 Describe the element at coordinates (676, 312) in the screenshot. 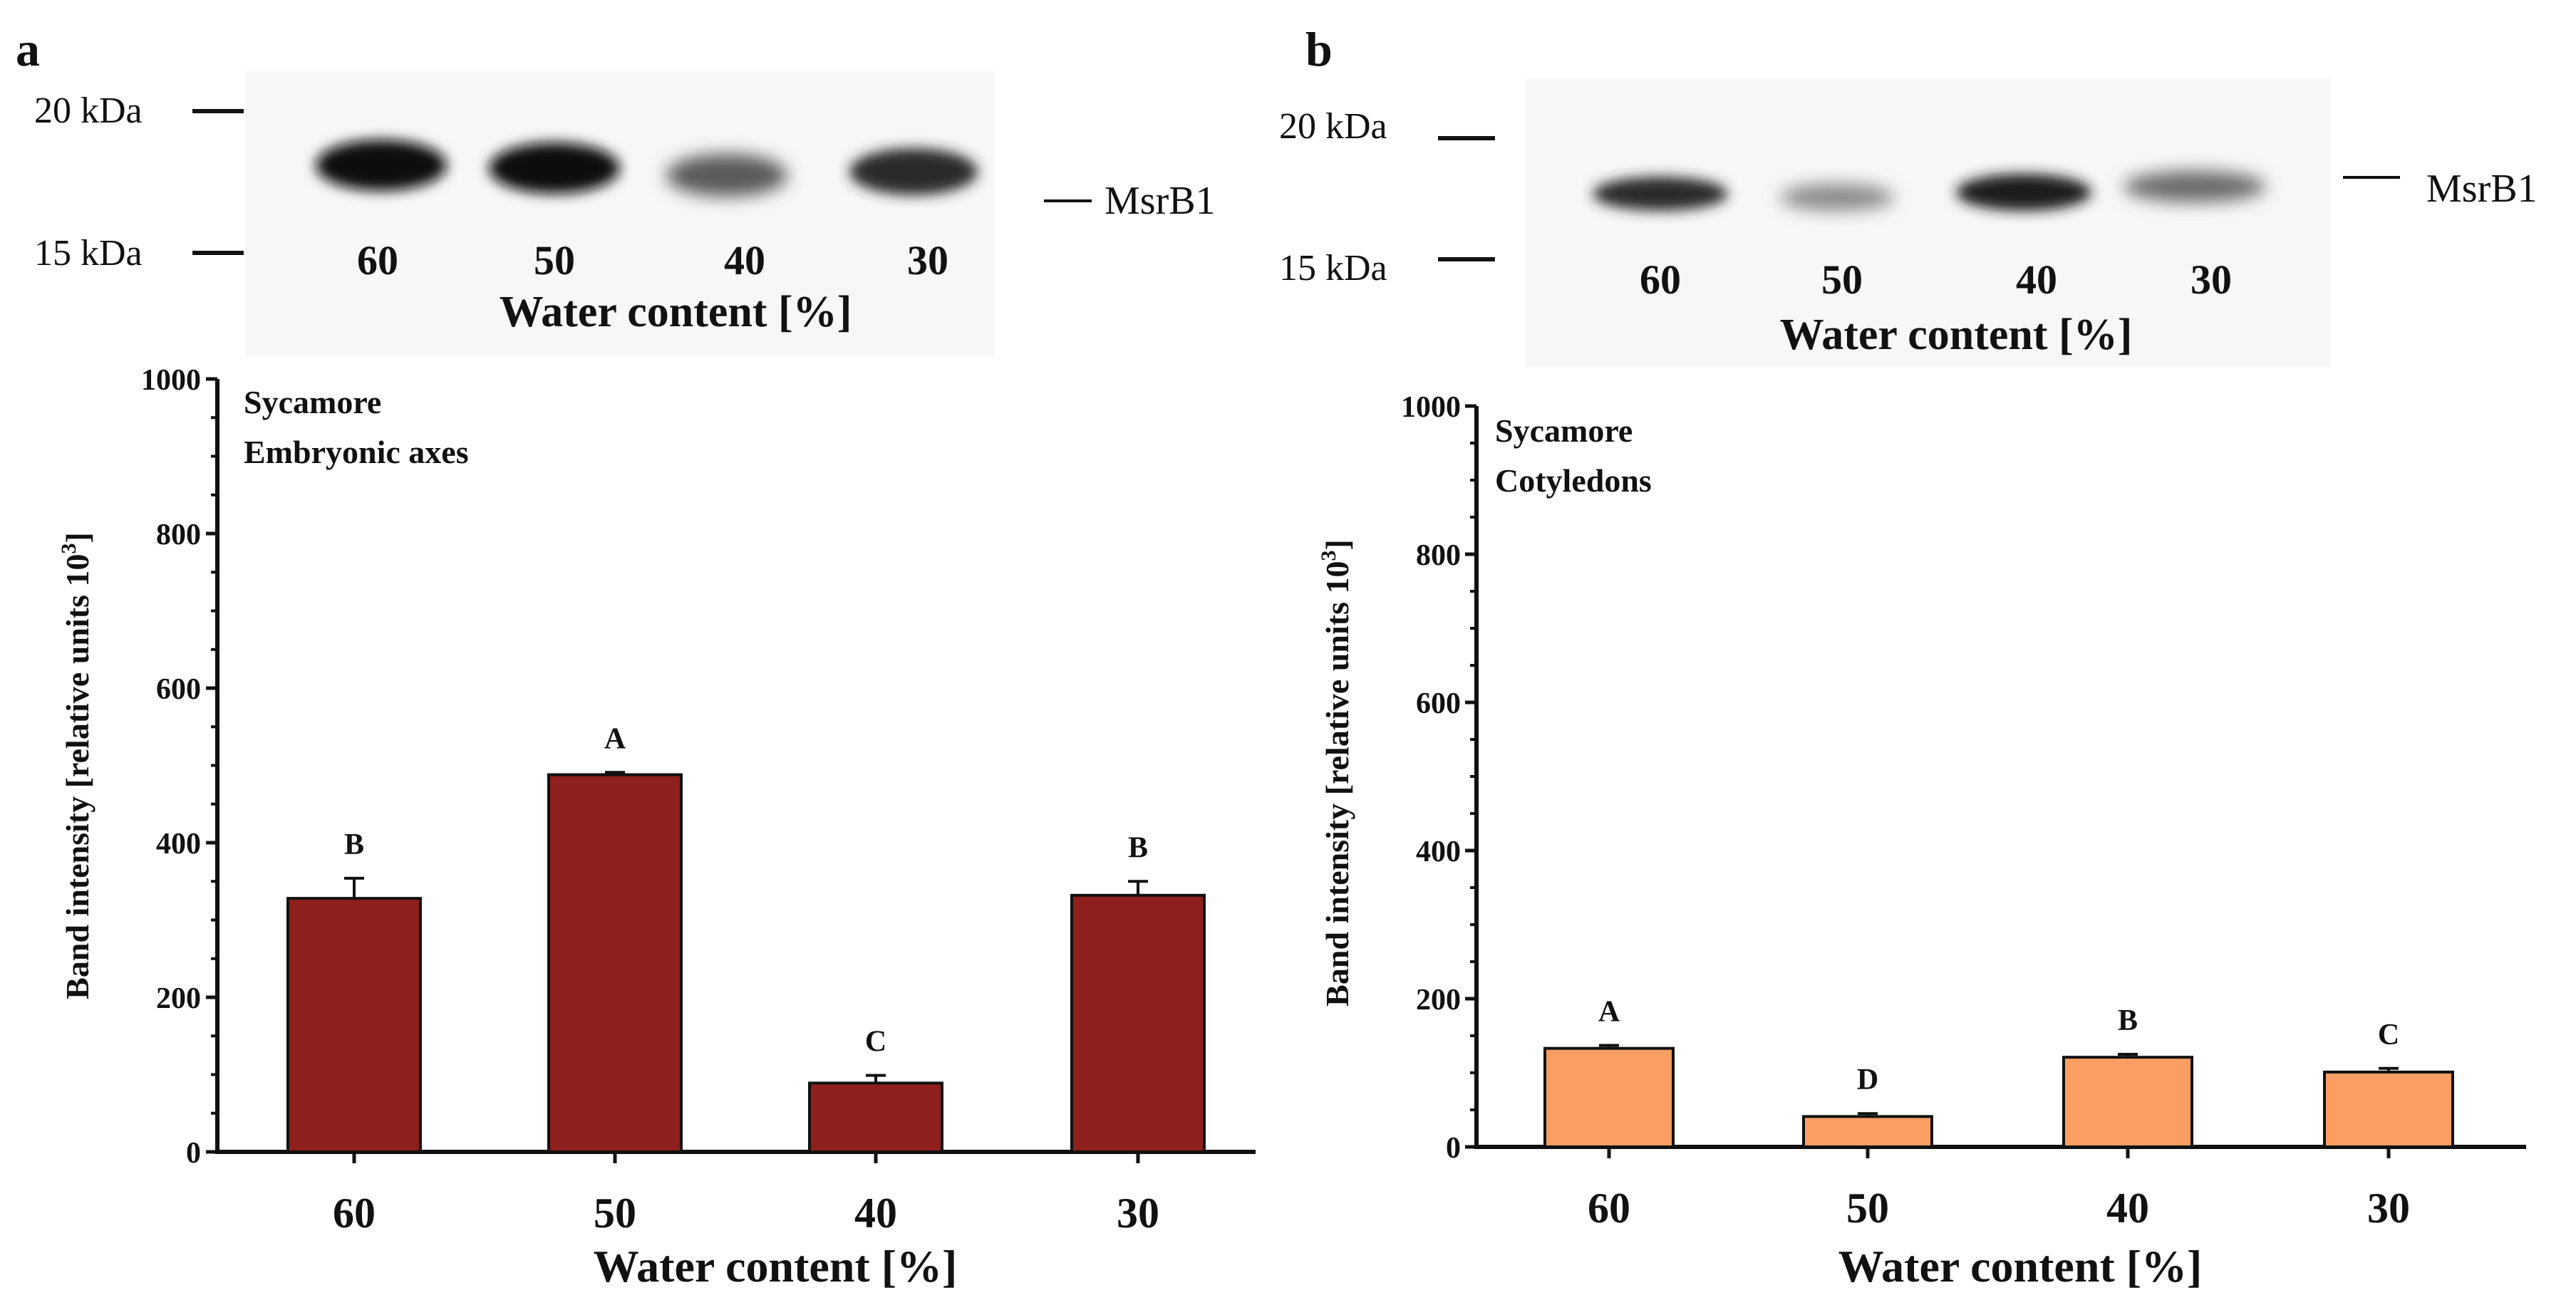

I see `blot-a-xlabel: Water content [%]` at that location.